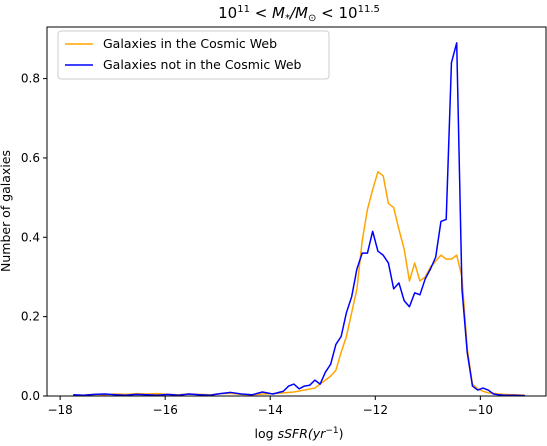  Describe the element at coordinates (312, 18) in the screenshot. I see `title-sun: ⊙` at that location.